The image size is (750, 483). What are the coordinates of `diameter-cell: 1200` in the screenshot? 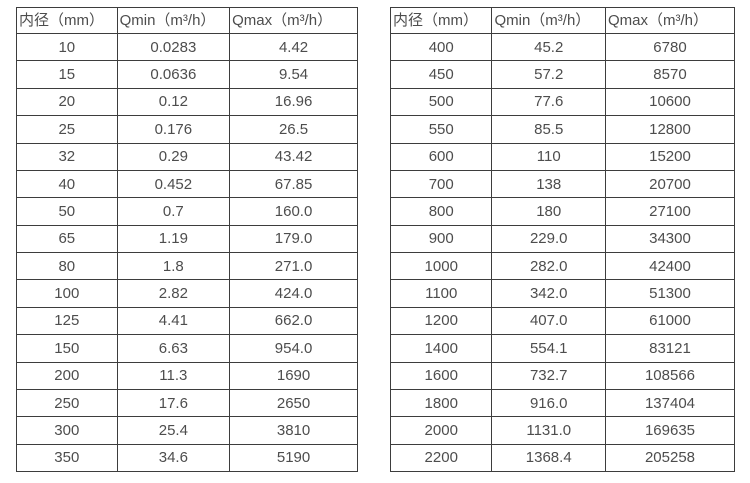 It's located at (441, 321).